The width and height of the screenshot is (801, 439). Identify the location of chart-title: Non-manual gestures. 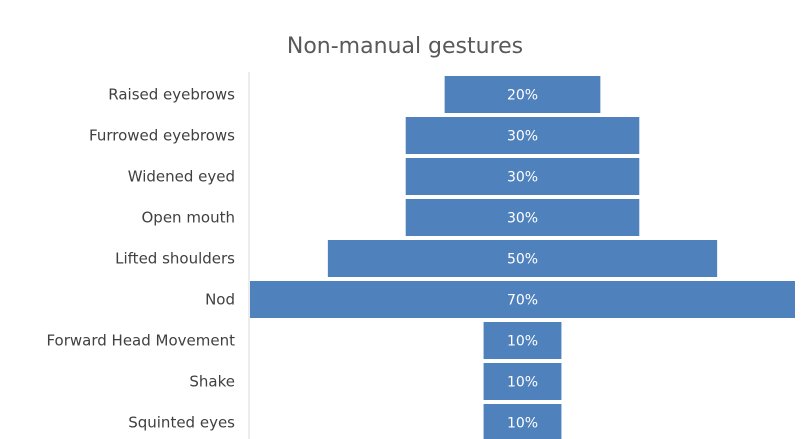
(405, 46).